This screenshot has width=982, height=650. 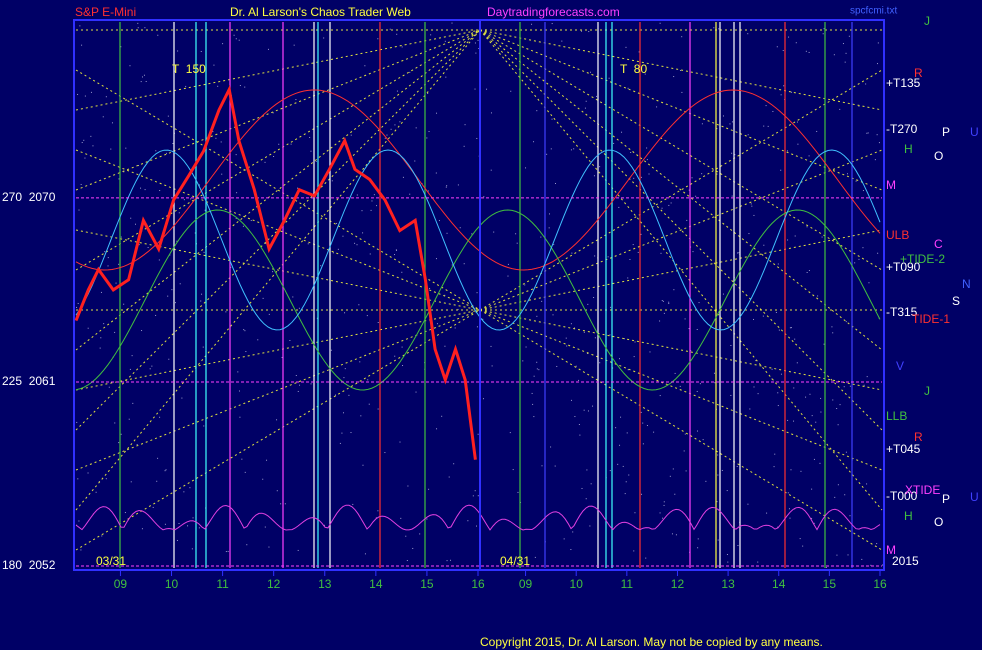 I want to click on annotation: R, so click(x=918, y=73).